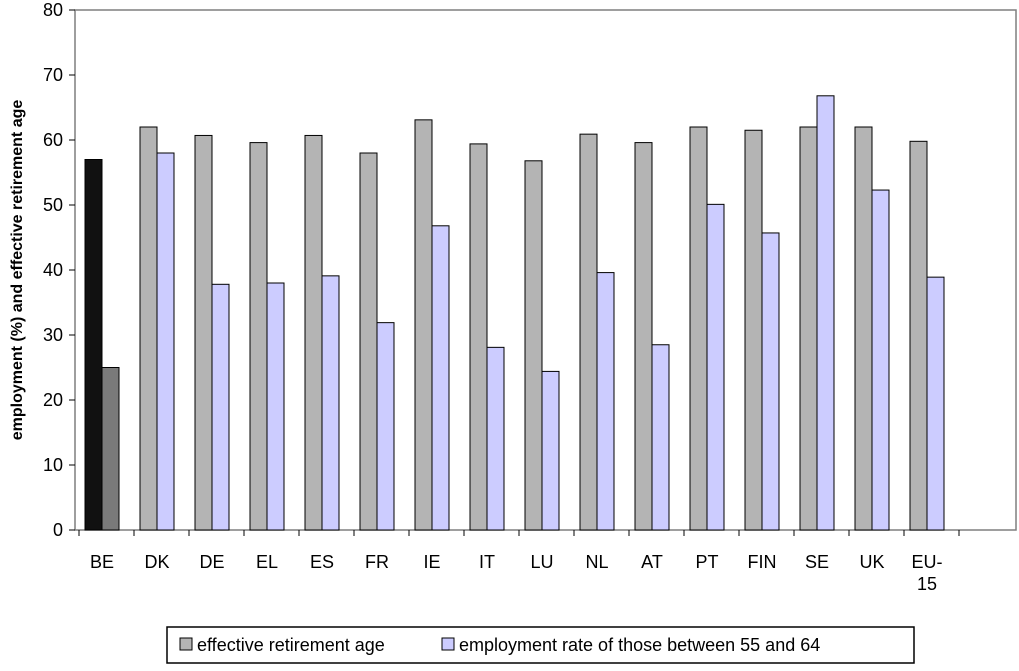  I want to click on legend-label-retirement-age: effective retirement age, so click(291, 645).